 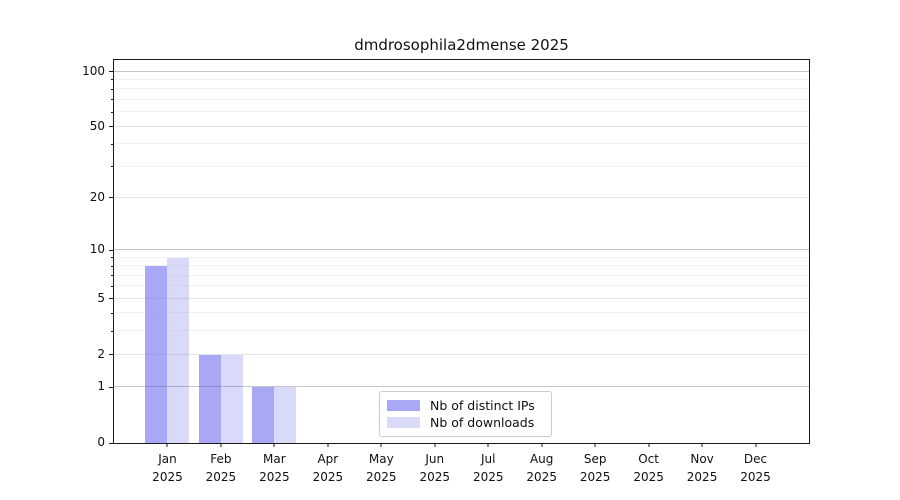 What do you see at coordinates (482, 422) in the screenshot?
I see `legend-label-downloads: Nb of downloads` at bounding box center [482, 422].